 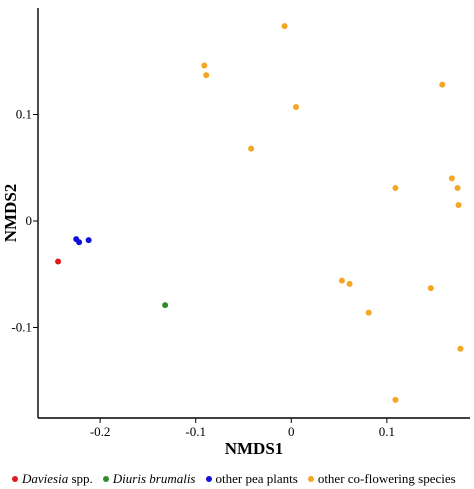 I want to click on legend-item-diuris: Diuris brumalis, so click(x=149, y=479).